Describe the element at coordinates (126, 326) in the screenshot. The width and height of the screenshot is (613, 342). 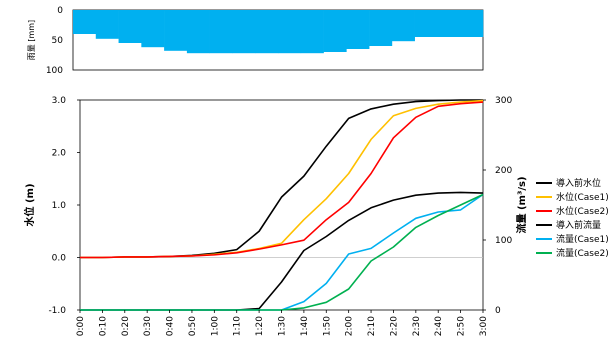
I see `x-tick-label: 0:20` at that location.